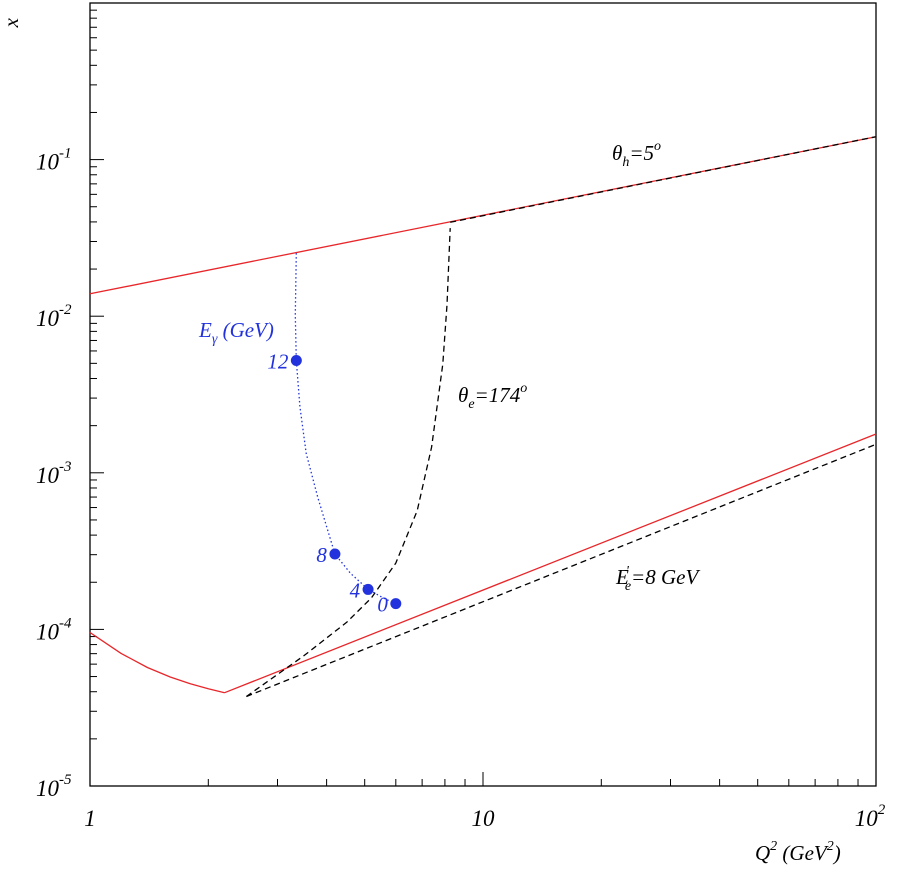  Describe the element at coordinates (11, 22) in the screenshot. I see `y-axis-title: x` at that location.